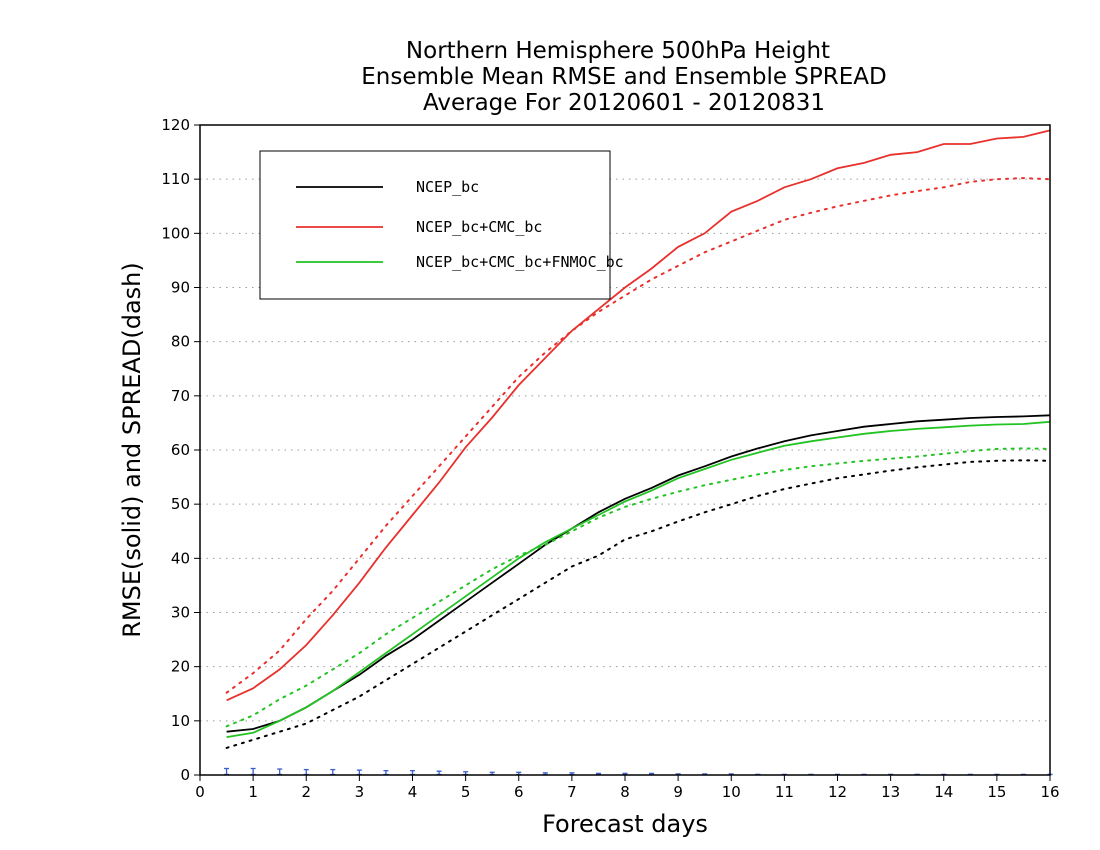 This screenshot has width=1100, height=850. Describe the element at coordinates (625, 792) in the screenshot. I see `x-tick-label: 8` at that location.